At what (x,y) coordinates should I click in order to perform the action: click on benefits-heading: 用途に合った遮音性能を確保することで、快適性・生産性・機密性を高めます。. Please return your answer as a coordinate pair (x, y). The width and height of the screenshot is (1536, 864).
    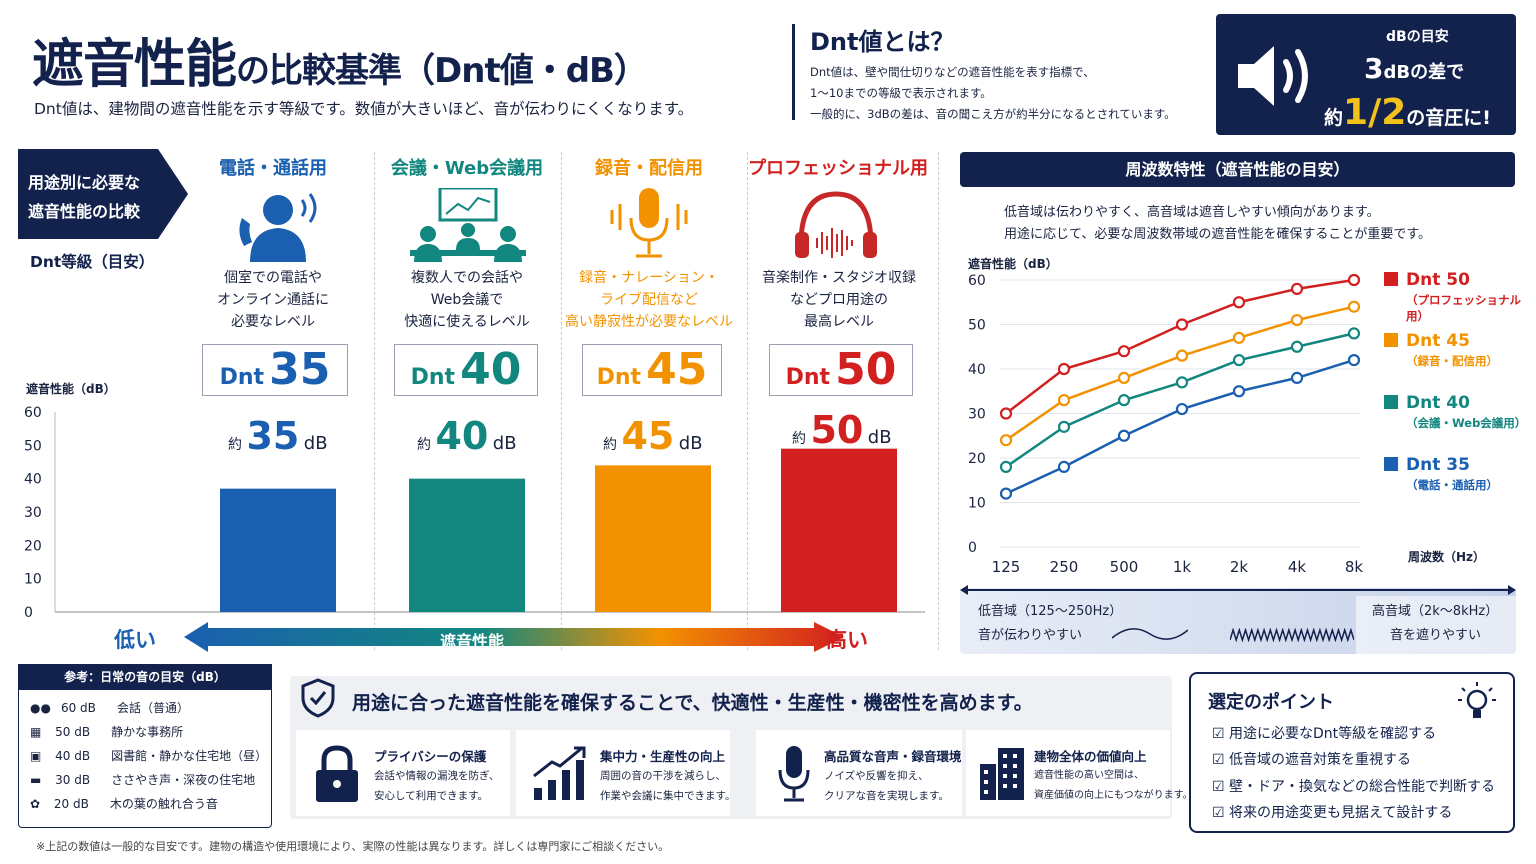
    Looking at the image, I should click on (692, 703).